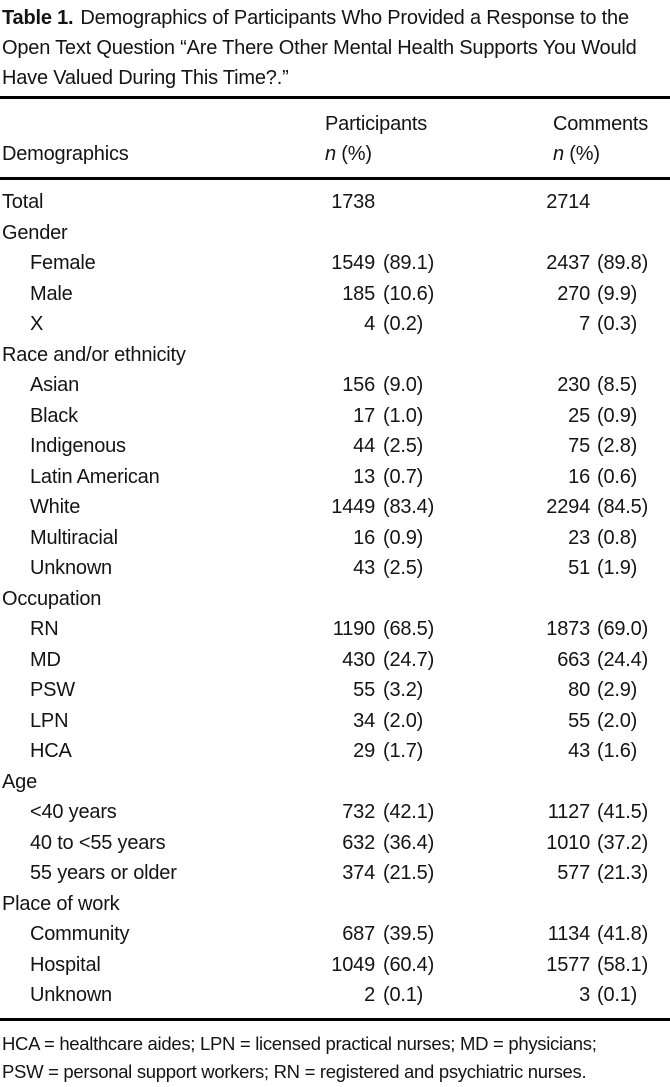  What do you see at coordinates (579, 446) in the screenshot?
I see `comments-n: 75` at bounding box center [579, 446].